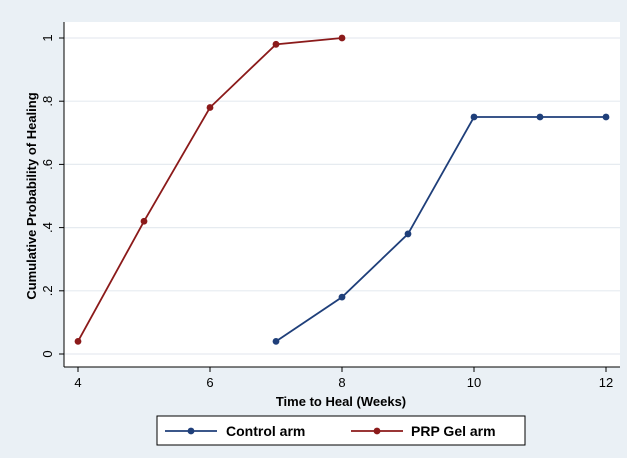  I want to click on x-tick-label: 8, so click(341, 382).